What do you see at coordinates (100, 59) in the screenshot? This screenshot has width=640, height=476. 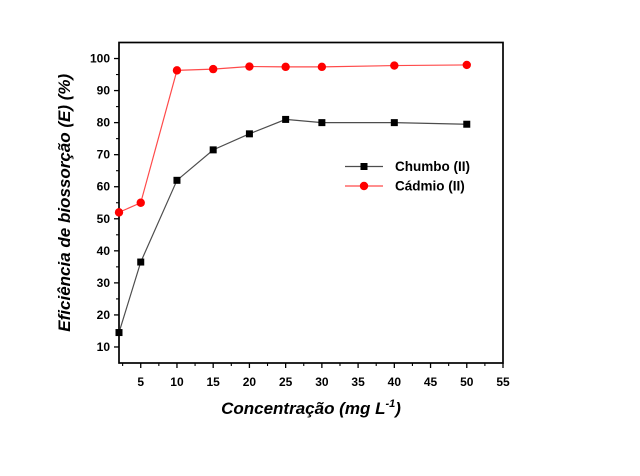 I see `y-tick-label: 100` at bounding box center [100, 59].